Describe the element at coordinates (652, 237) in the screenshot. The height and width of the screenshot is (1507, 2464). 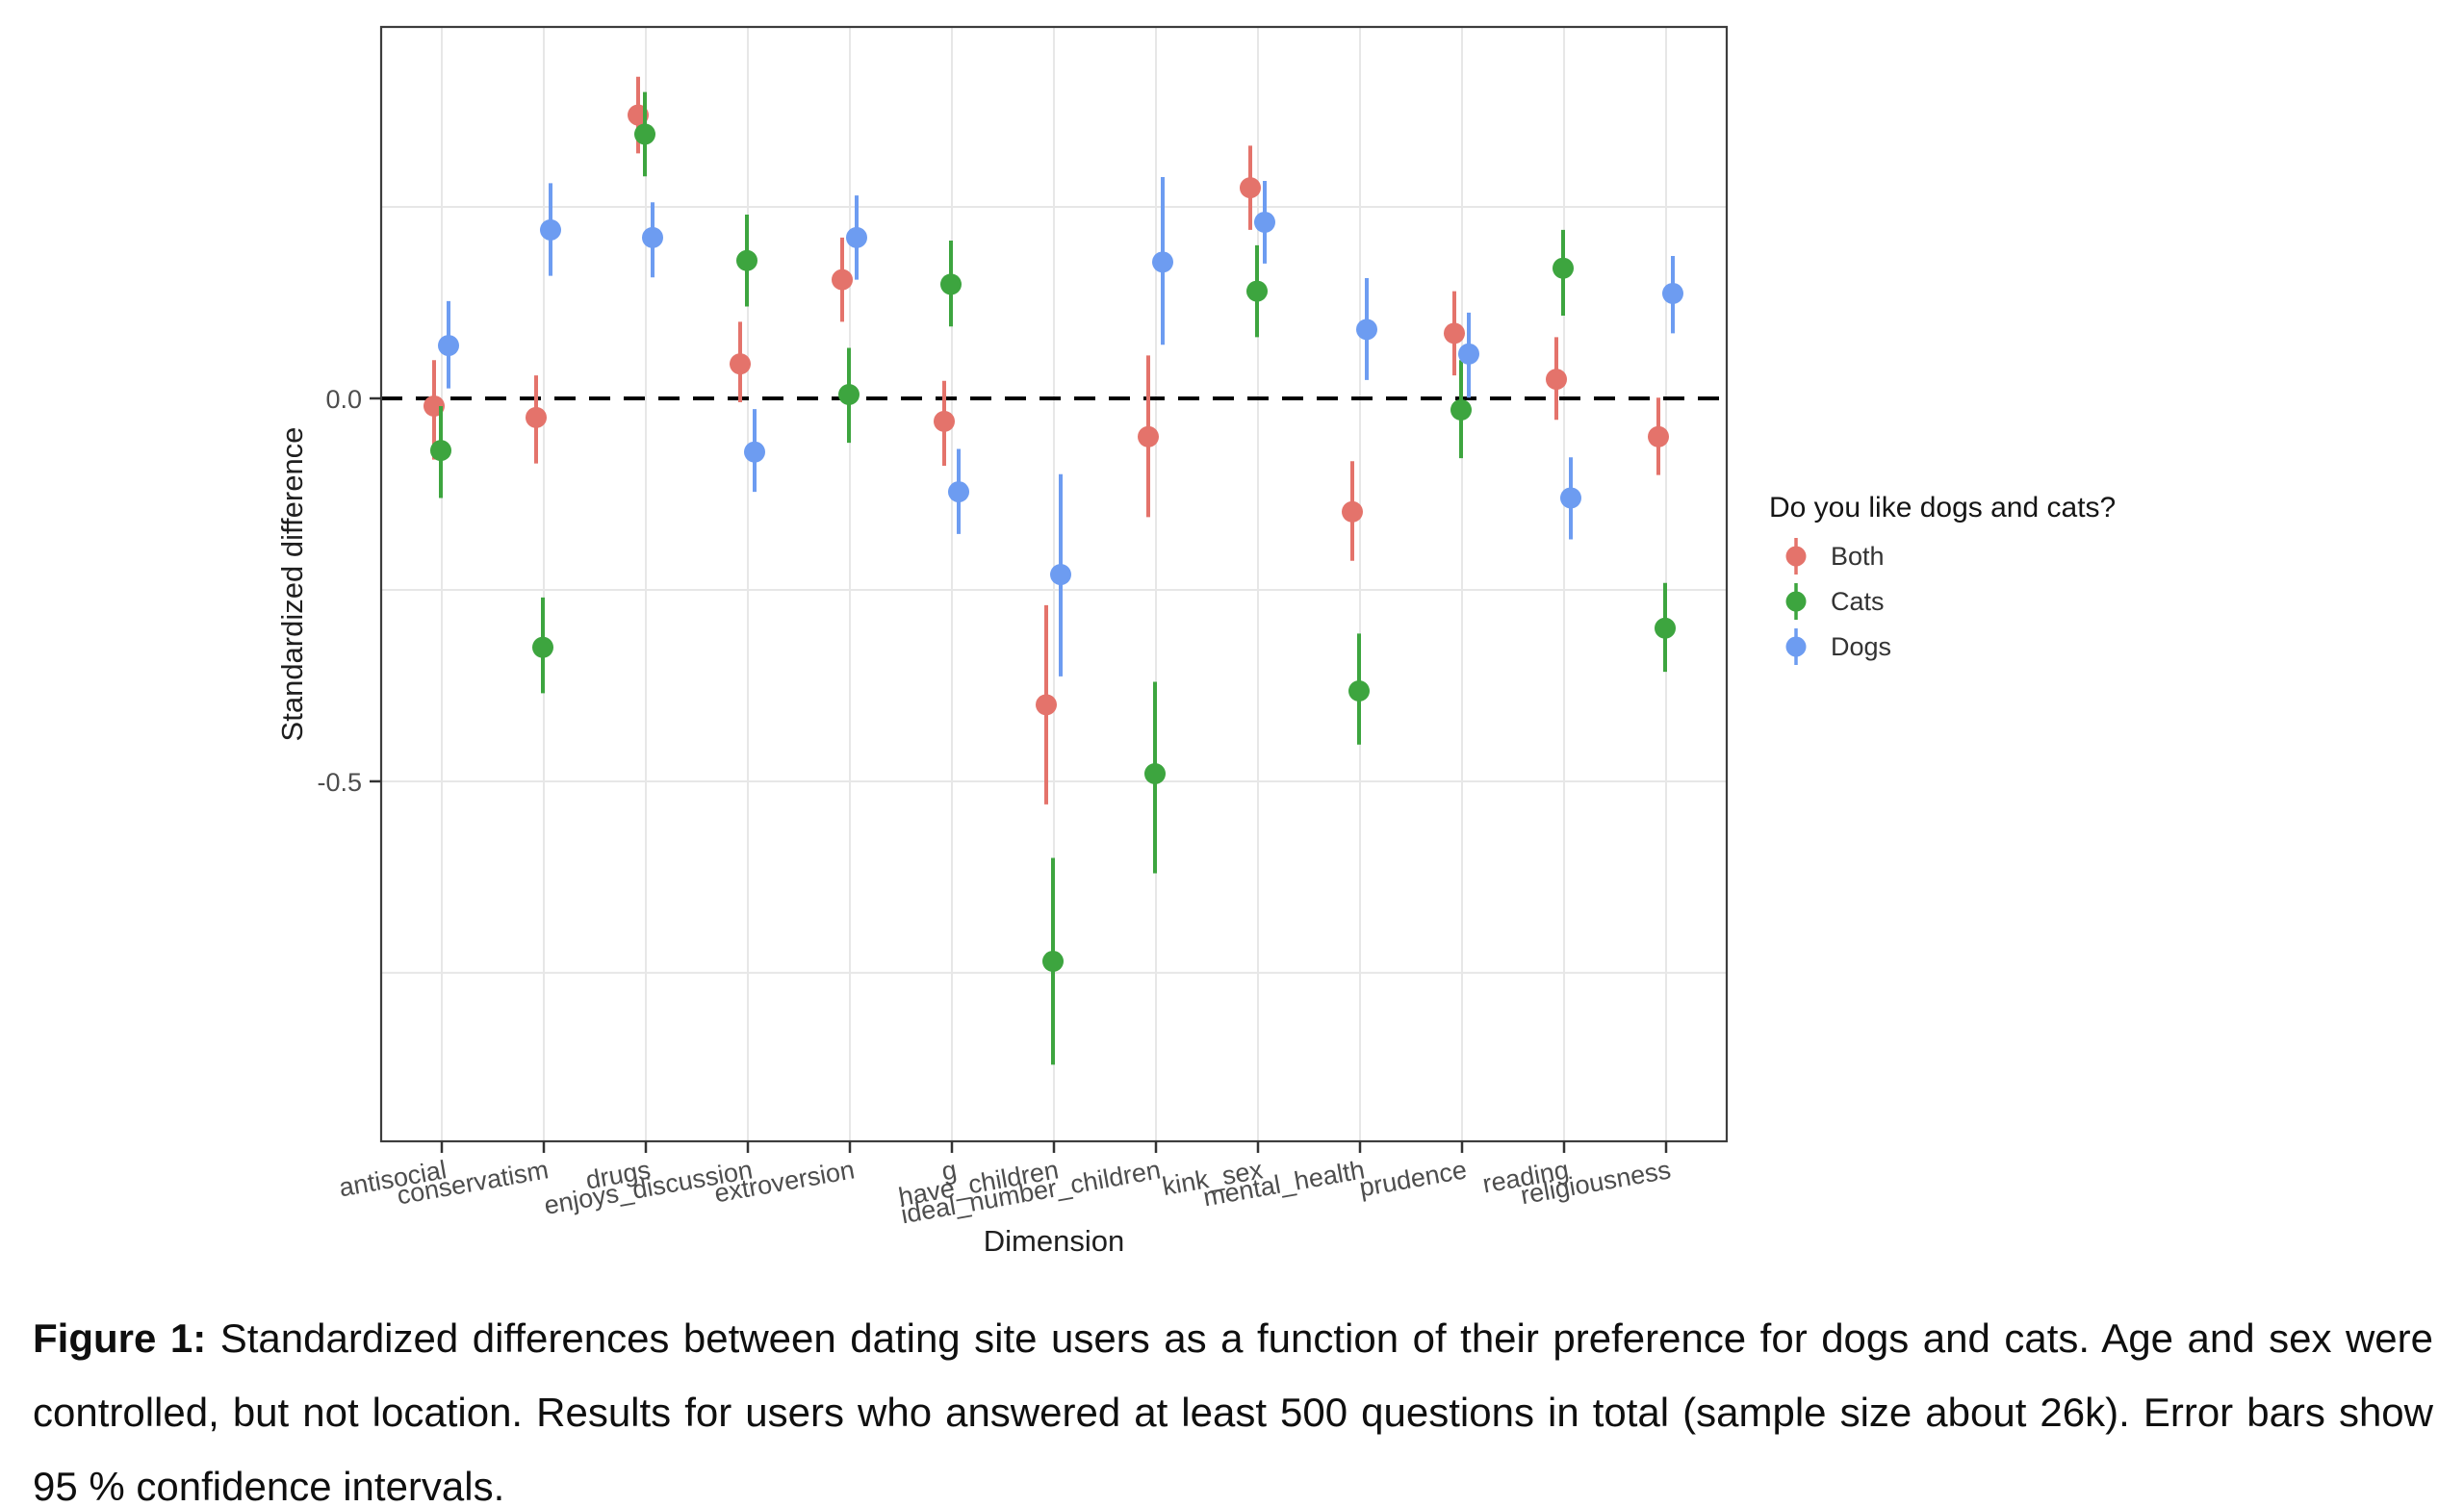
I see `data-point-Dogs-drugs` at that location.